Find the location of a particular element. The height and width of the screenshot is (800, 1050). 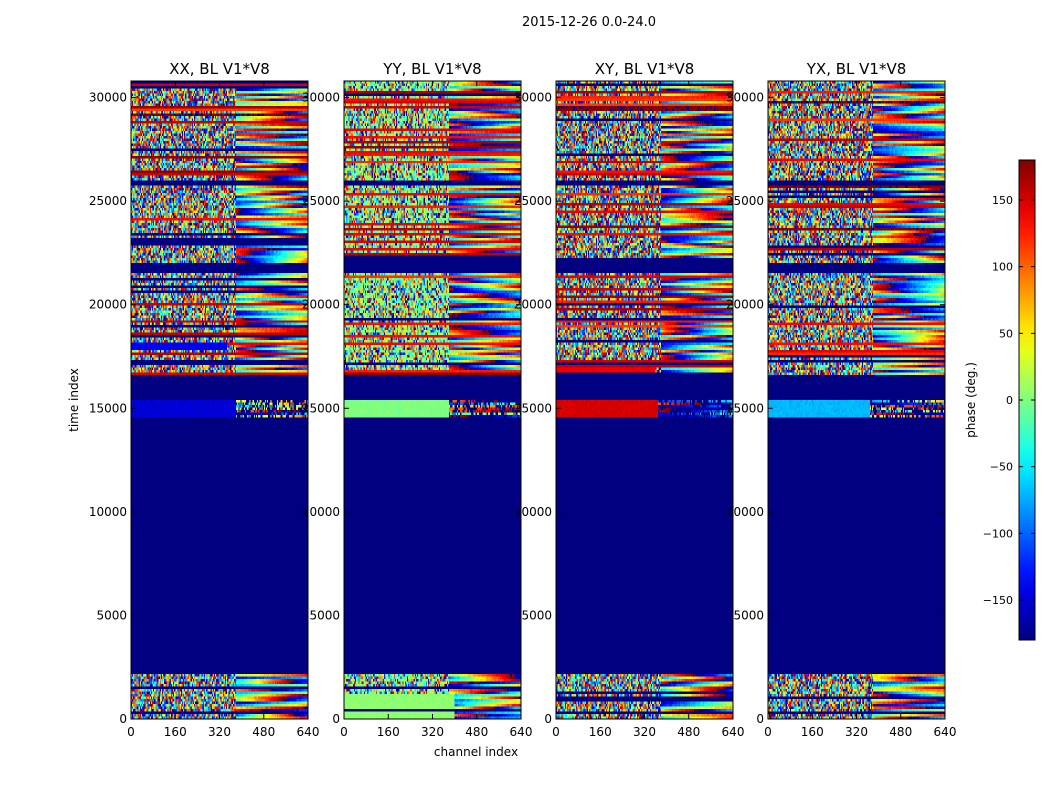

colorbar-tick-label: 0 is located at coordinates (1009, 400).